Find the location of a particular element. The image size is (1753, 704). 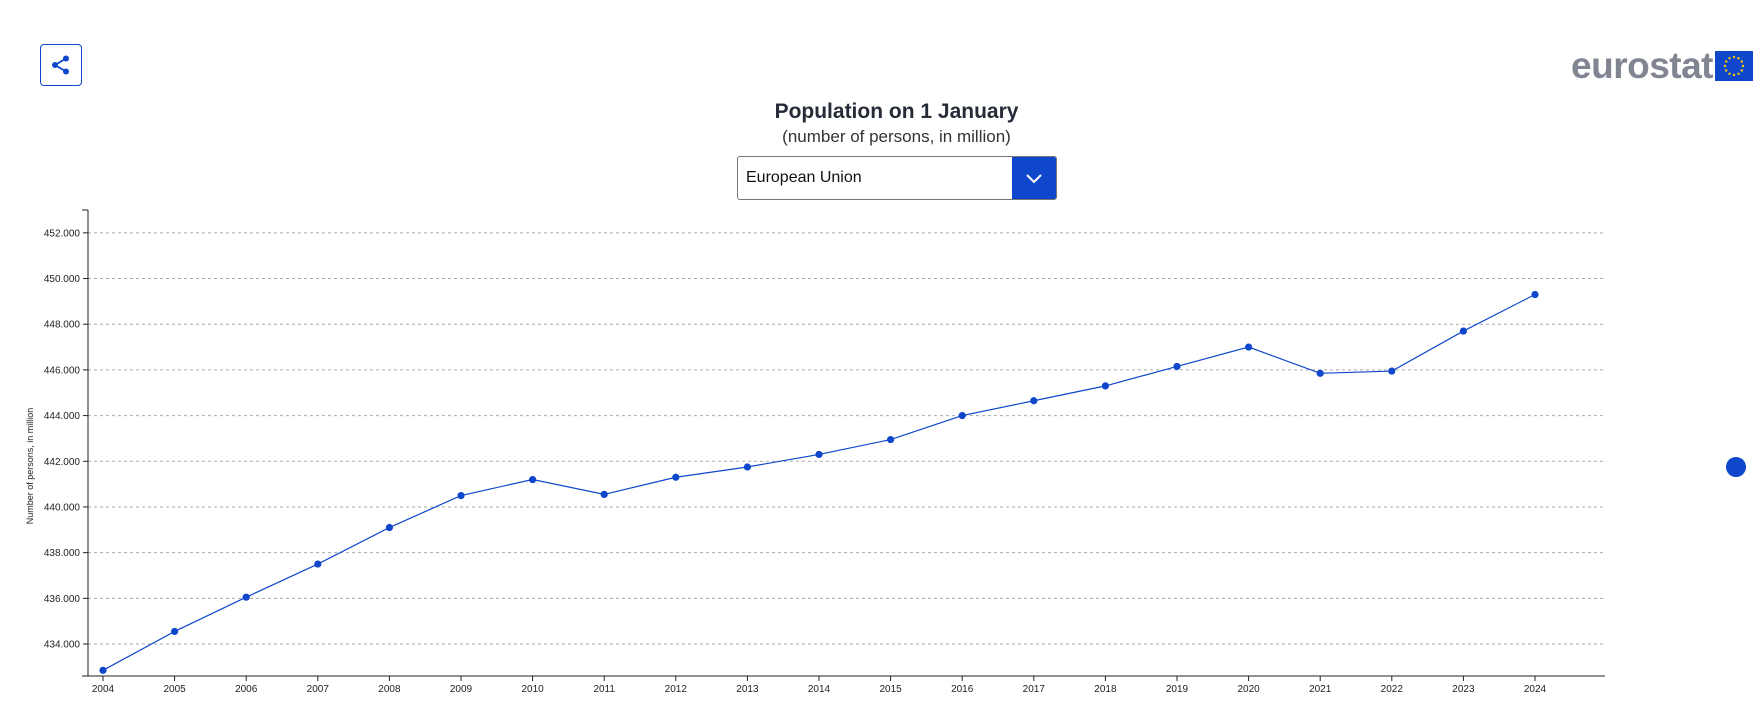

eurostat-logo: eurostat is located at coordinates (1662, 65).